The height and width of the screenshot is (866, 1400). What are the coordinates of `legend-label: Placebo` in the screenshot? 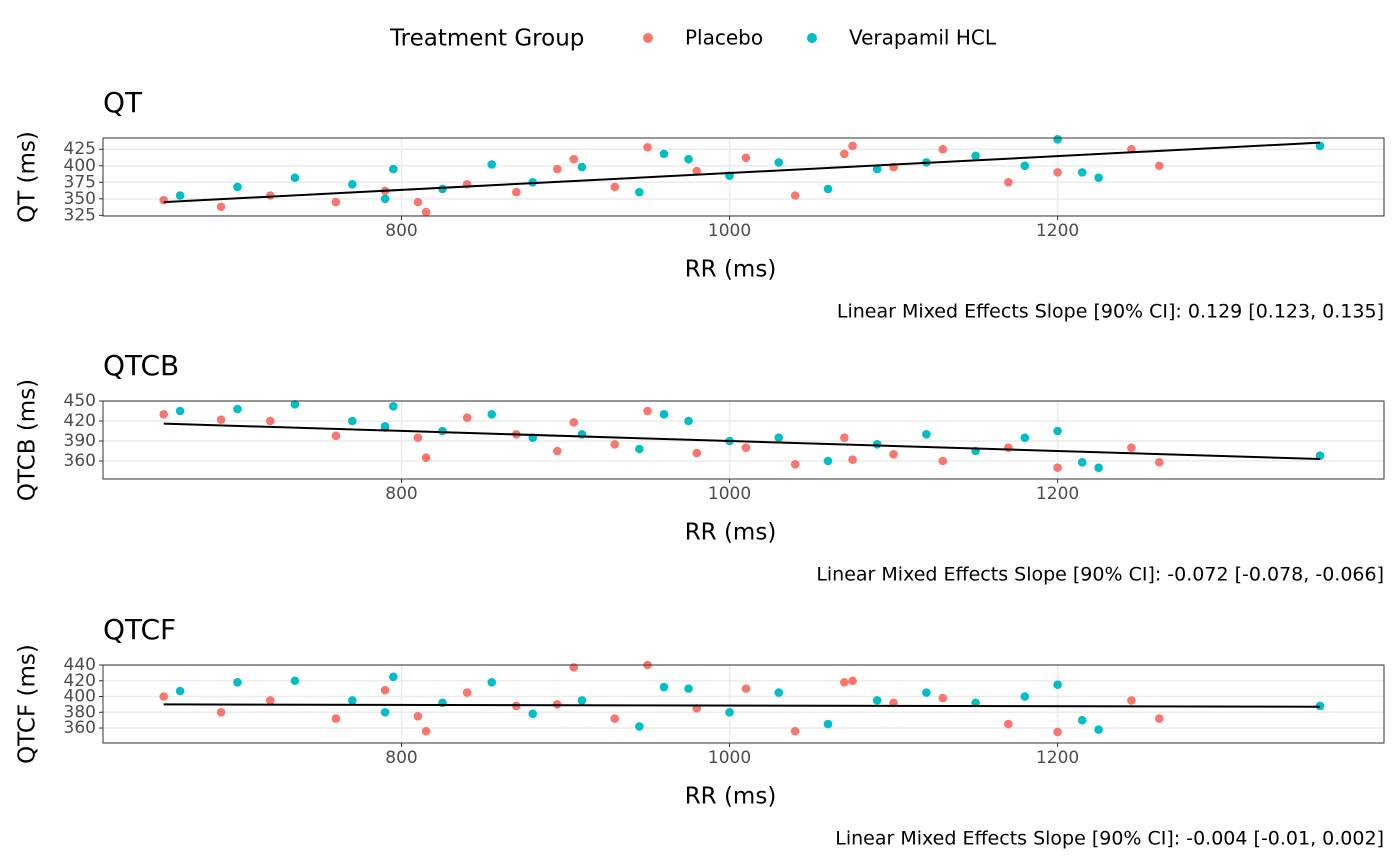 It's located at (724, 38).